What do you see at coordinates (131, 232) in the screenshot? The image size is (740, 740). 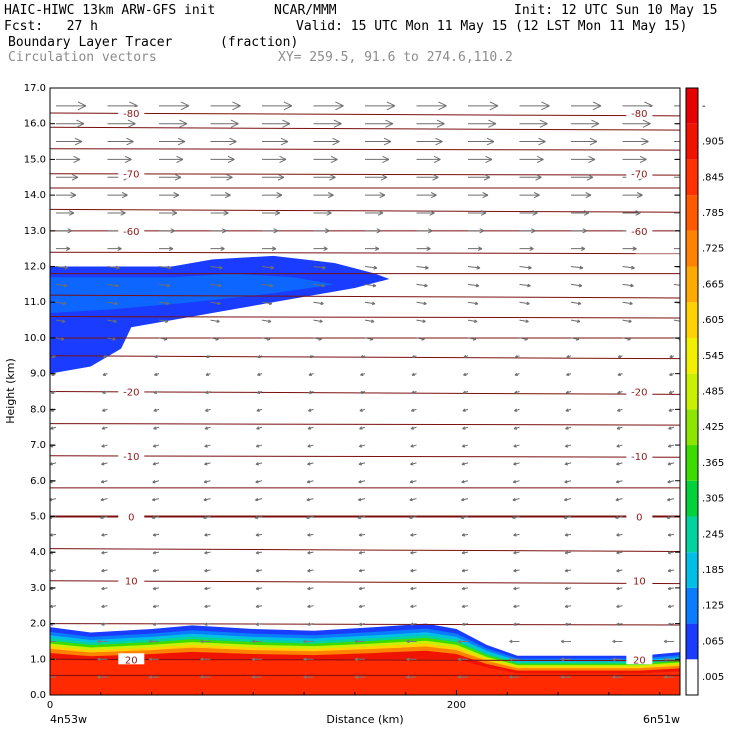 I see `contour-label: -60` at bounding box center [131, 232].